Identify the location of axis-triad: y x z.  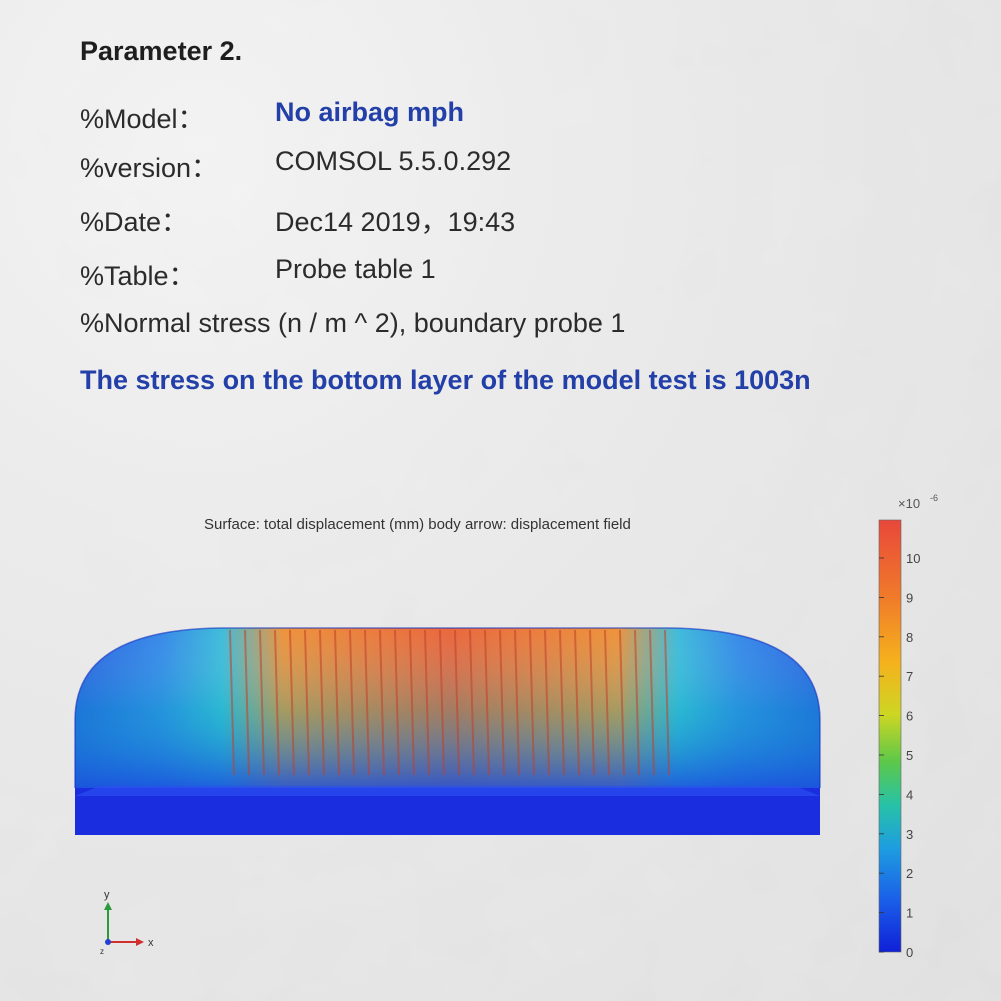
(127, 921).